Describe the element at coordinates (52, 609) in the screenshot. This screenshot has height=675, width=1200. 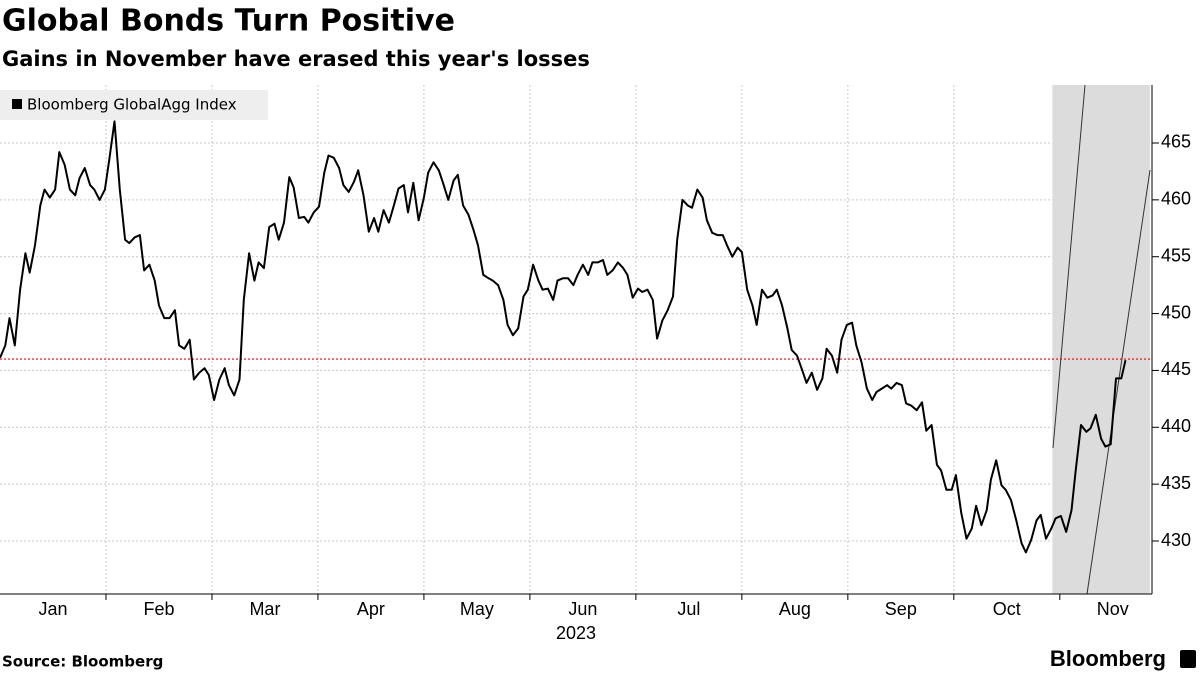
I see `x-tick-label: Jan` at that location.